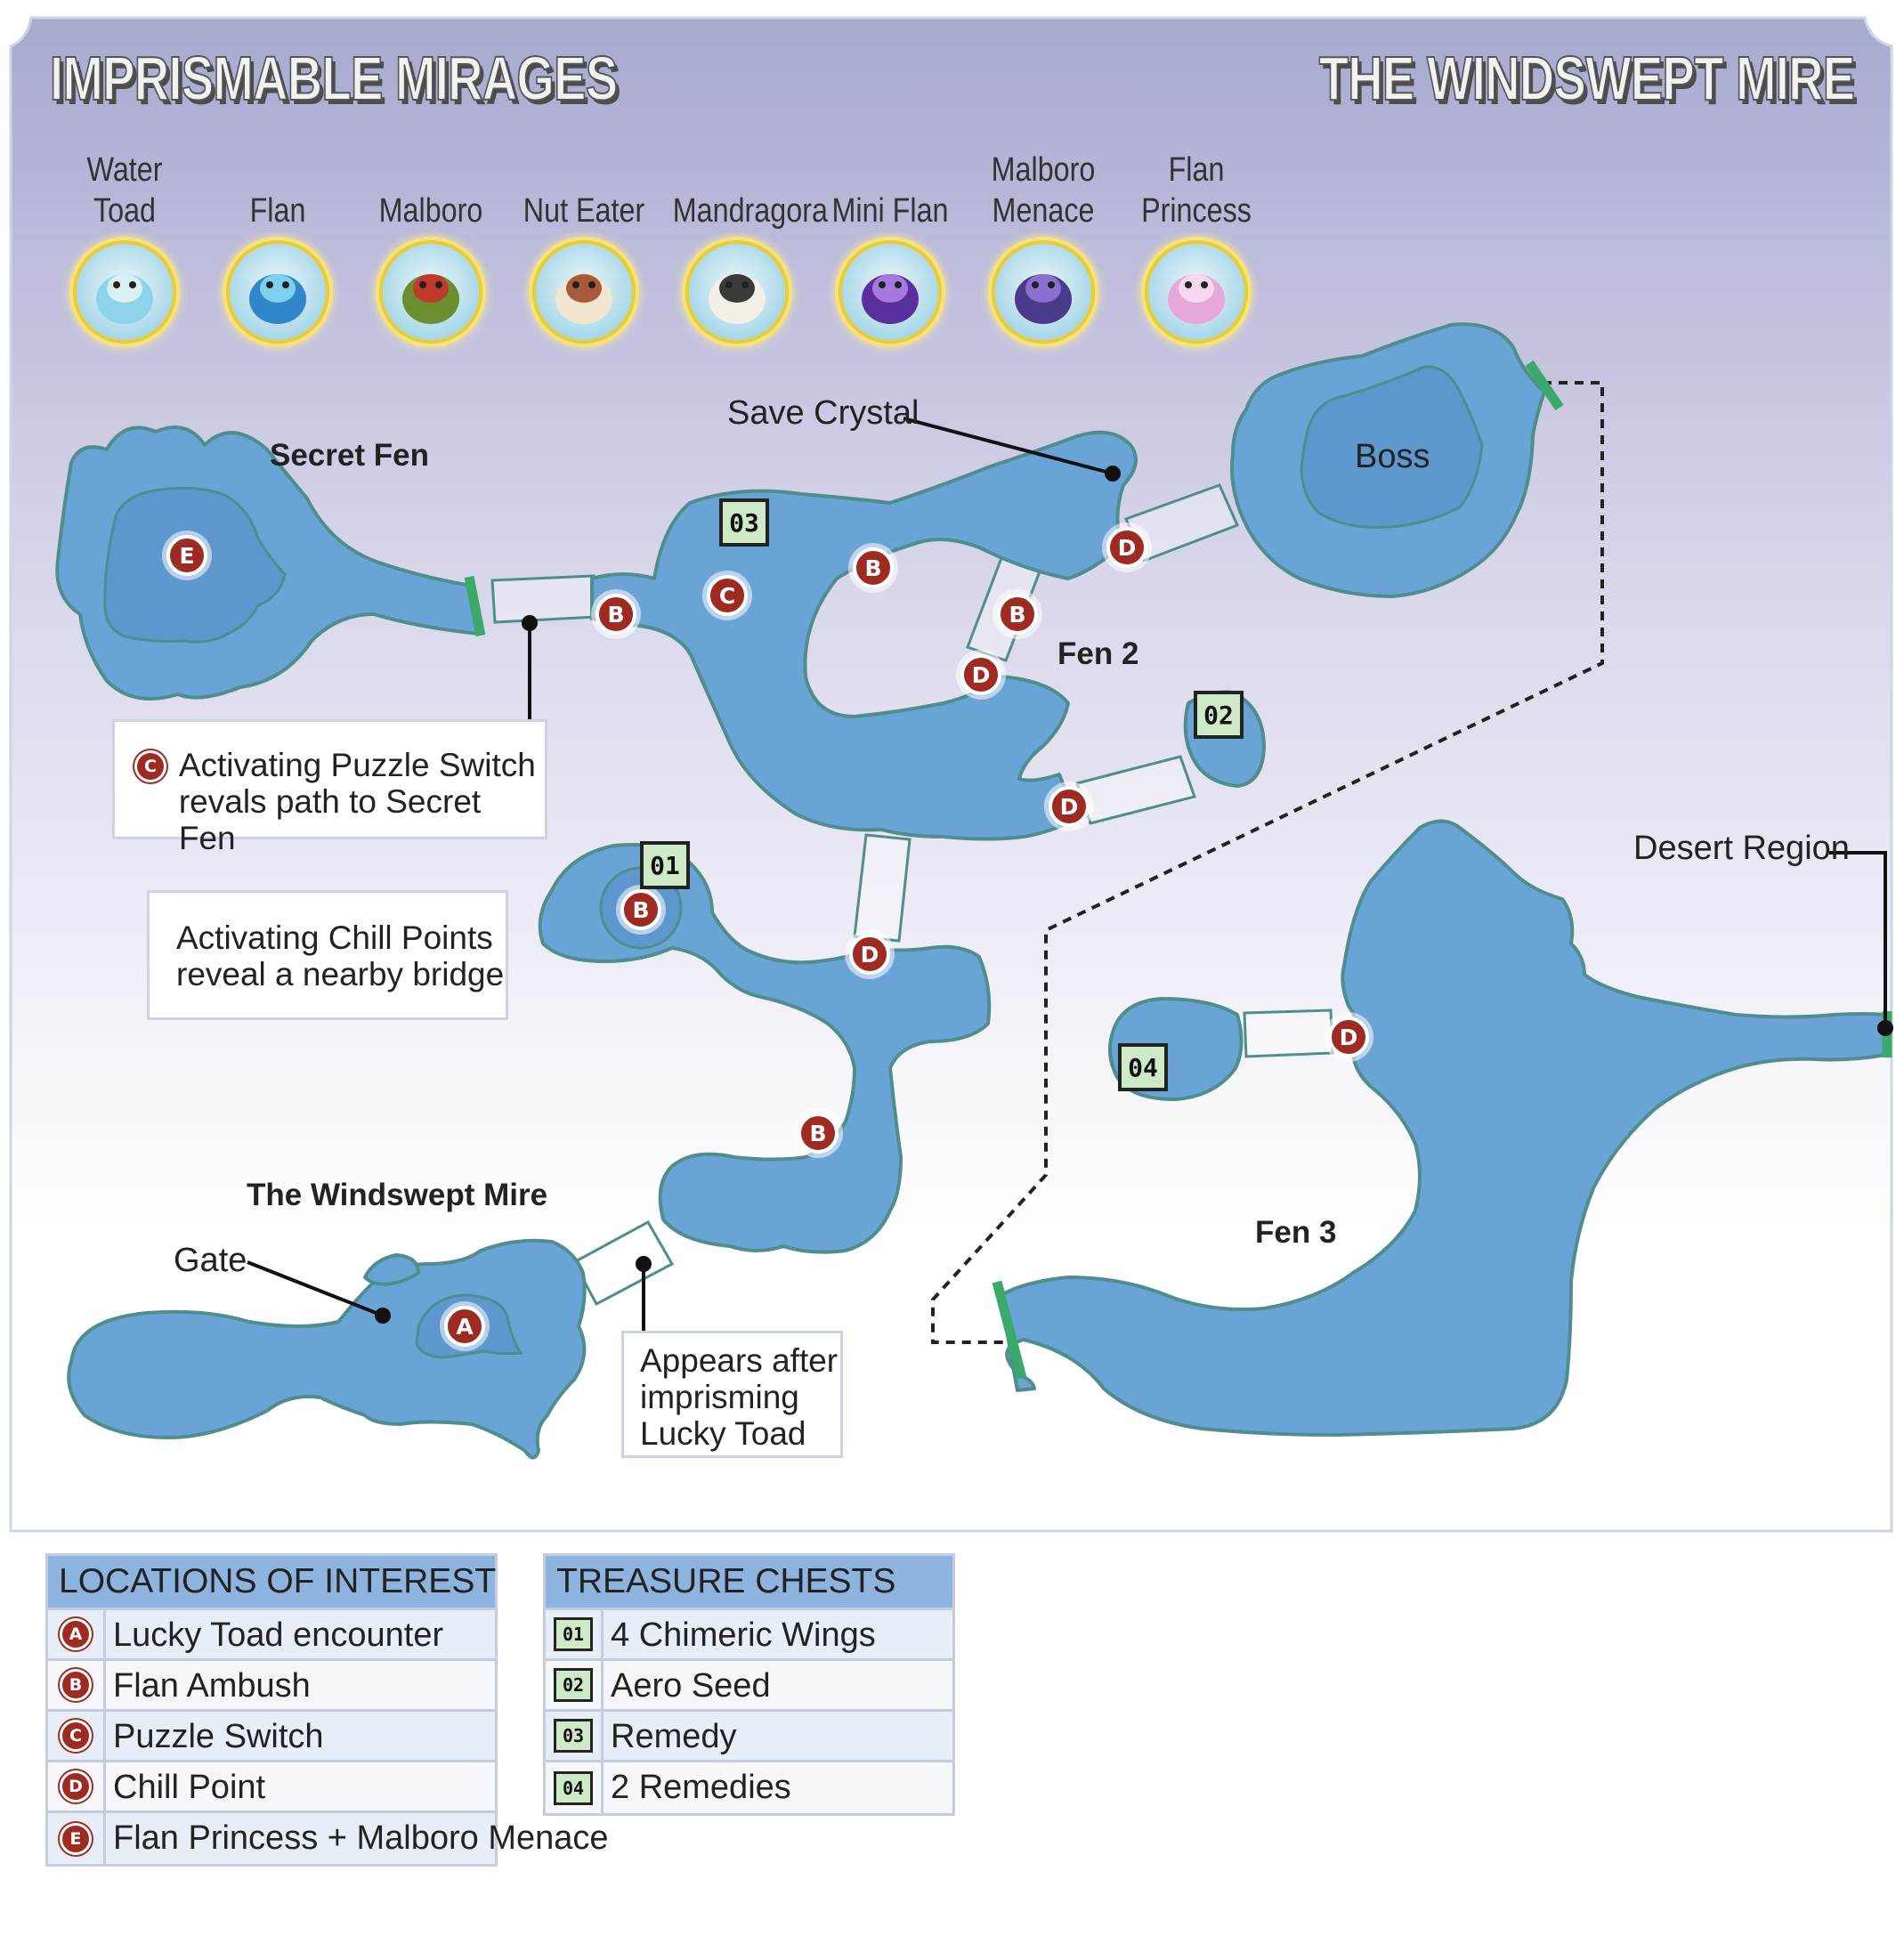 This screenshot has width=1904, height=1936. What do you see at coordinates (432, 190) in the screenshot?
I see `enemy-name: Malboro` at bounding box center [432, 190].